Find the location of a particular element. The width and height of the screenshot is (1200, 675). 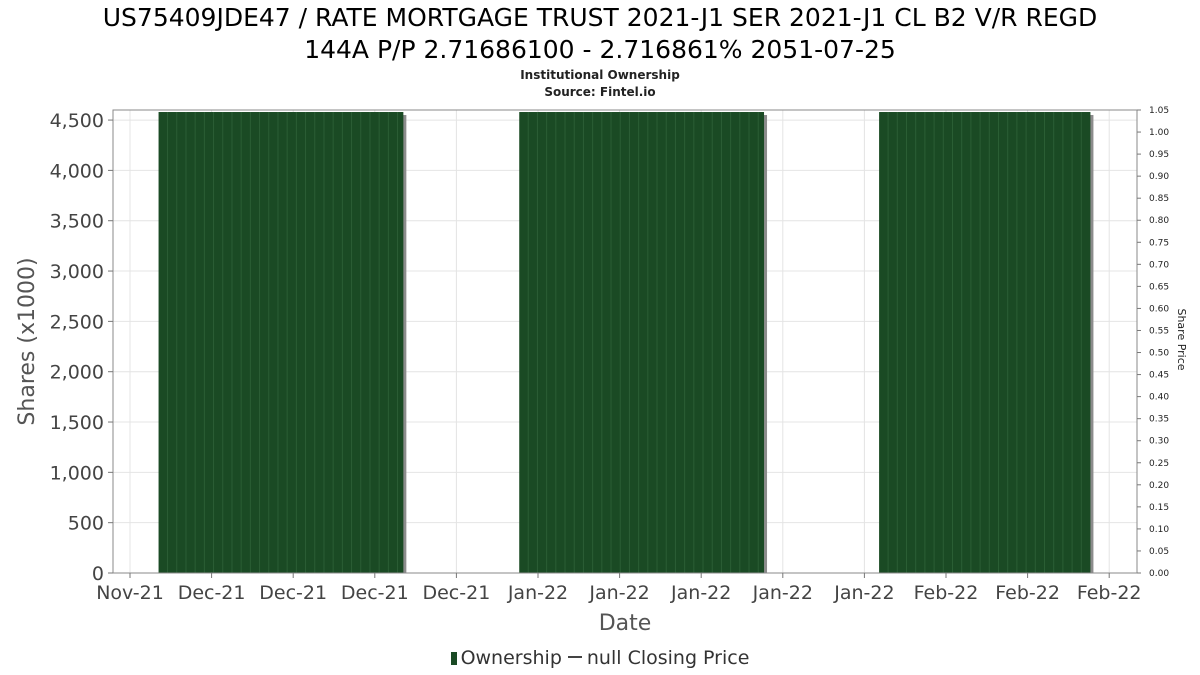

y-tick-label: 3,500 is located at coordinates (77, 222).